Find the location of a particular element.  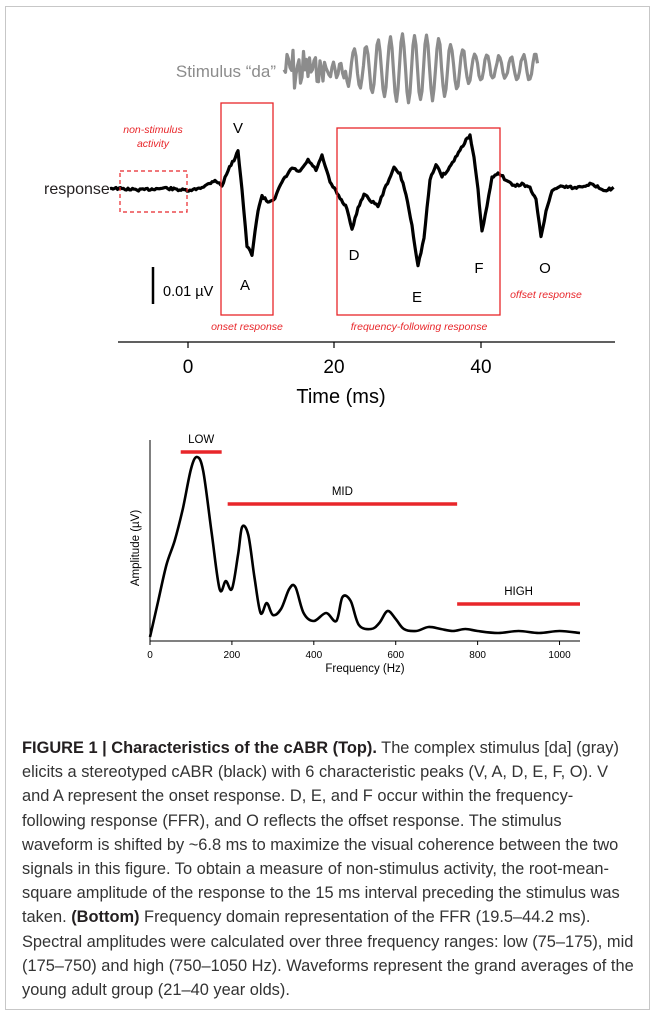

time-tick-label-20: 20 is located at coordinates (333, 367).